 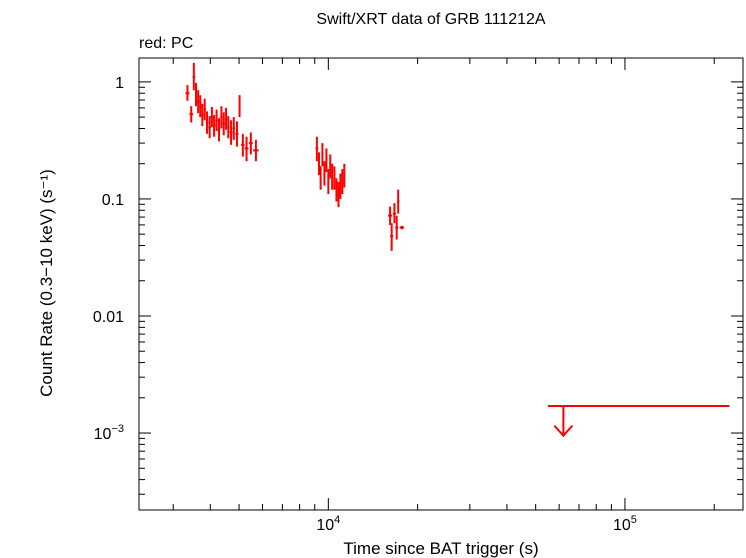 What do you see at coordinates (638, 421) in the screenshot?
I see `upper-limit` at bounding box center [638, 421].